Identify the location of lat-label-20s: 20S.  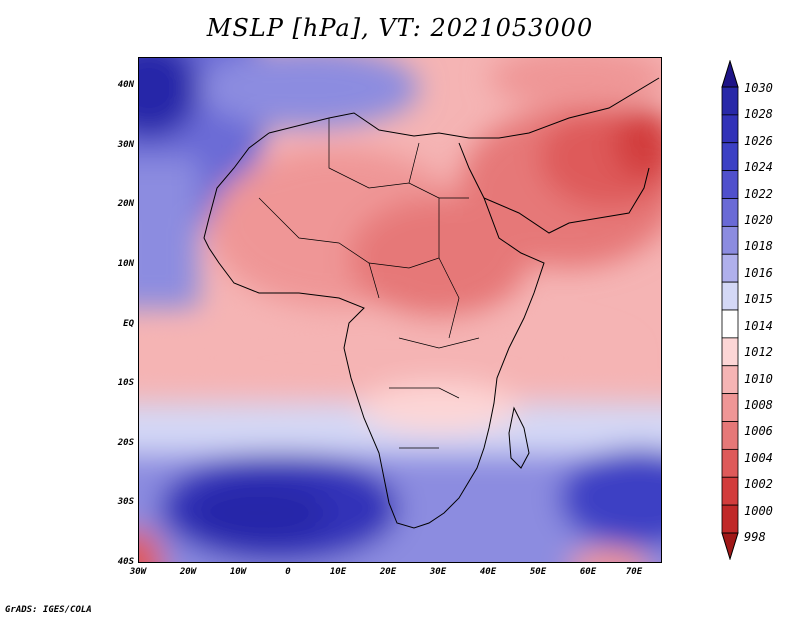
(125, 443).